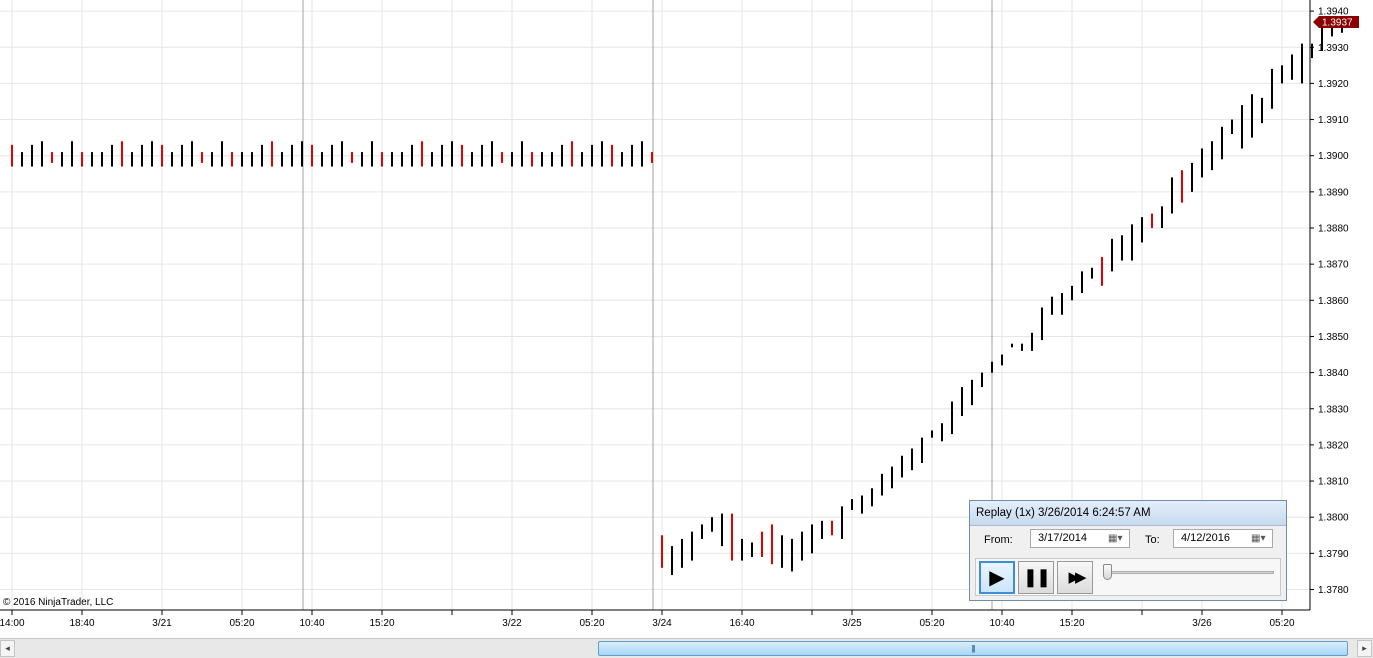 The image size is (1373, 658). What do you see at coordinates (1202, 623) in the screenshot?
I see `x-tick-label: 3/26` at bounding box center [1202, 623].